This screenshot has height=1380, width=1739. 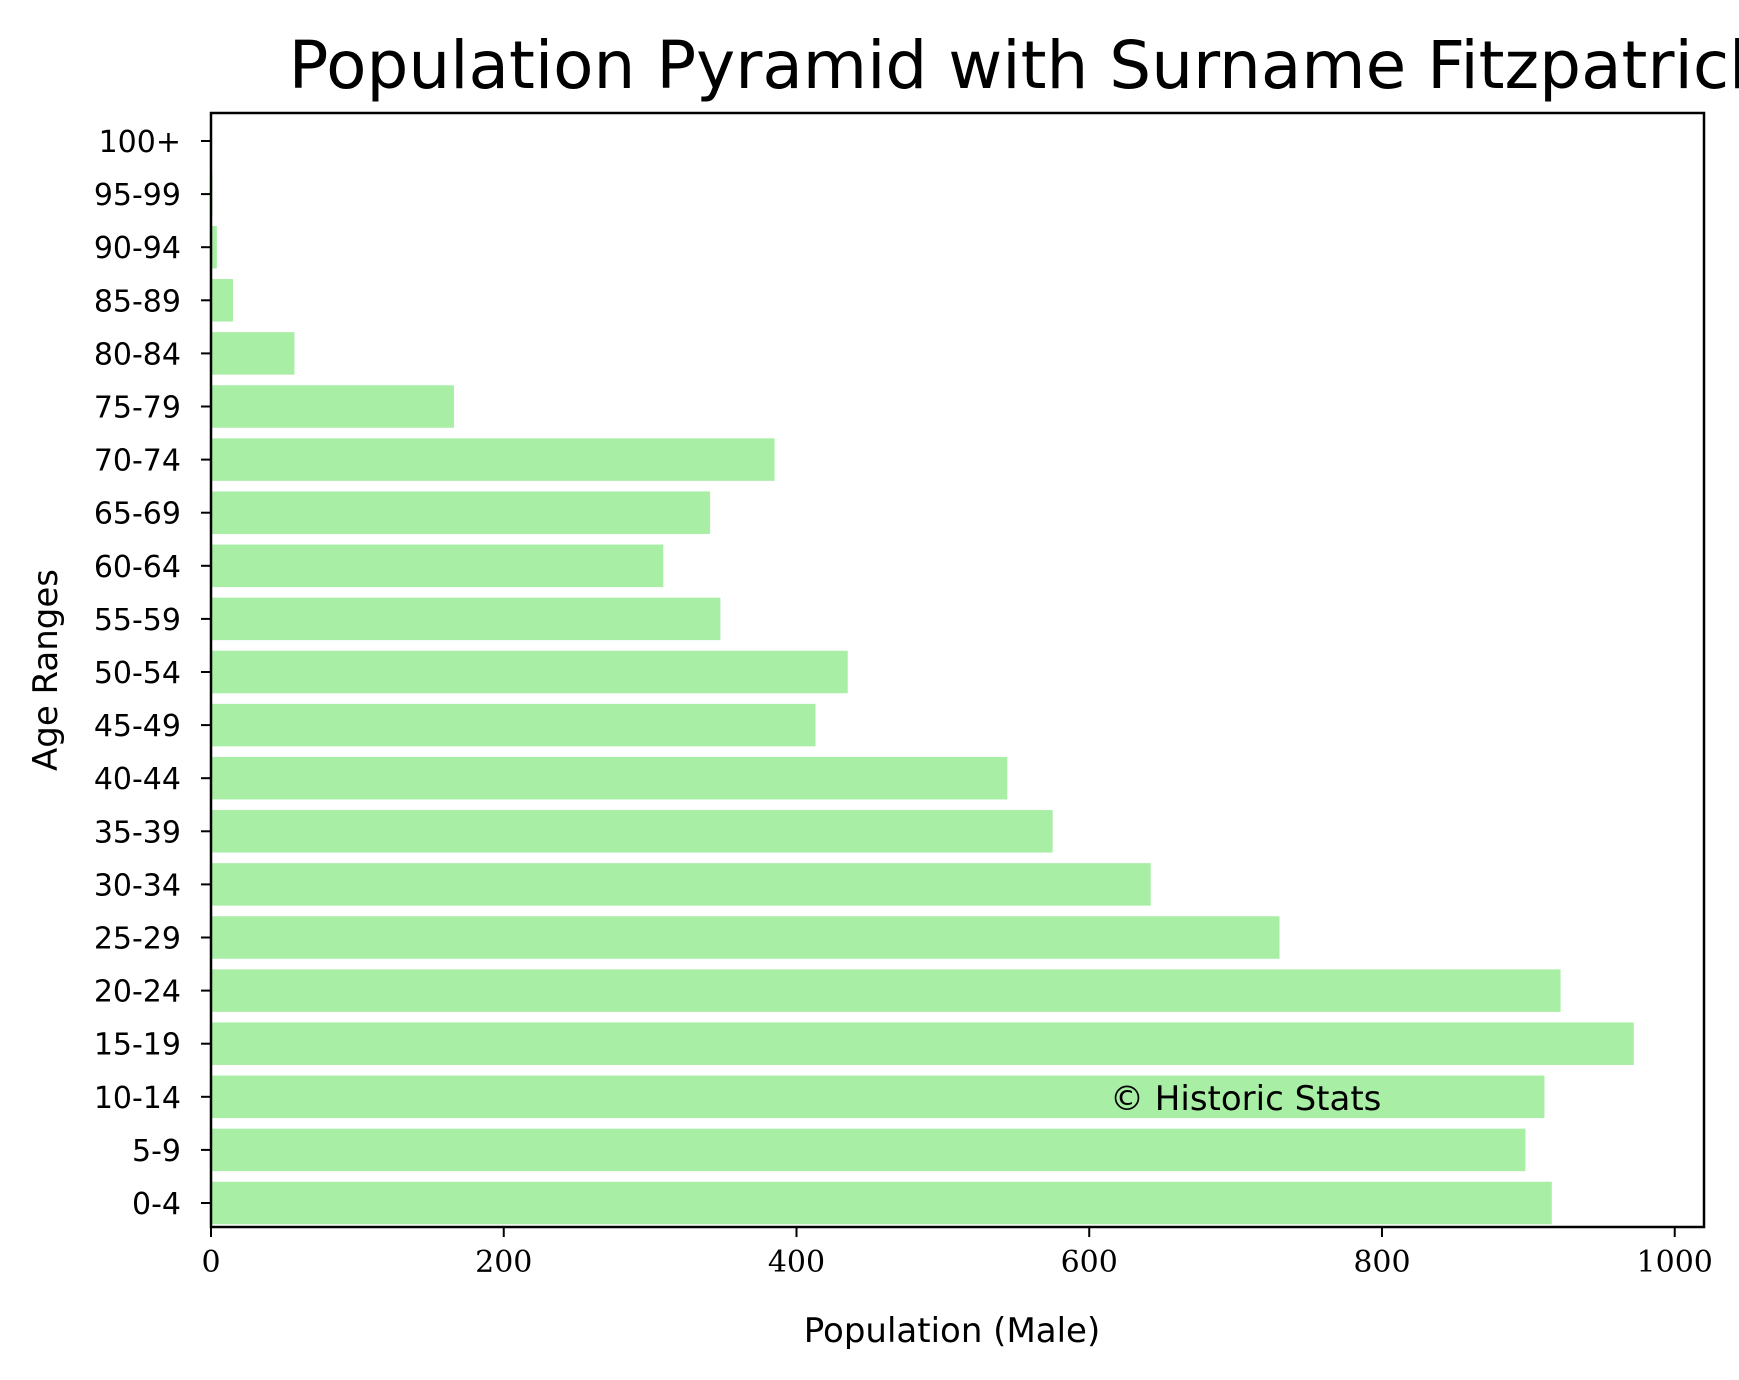 I want to click on x-axis-label: Population (Male), so click(x=952, y=1331).